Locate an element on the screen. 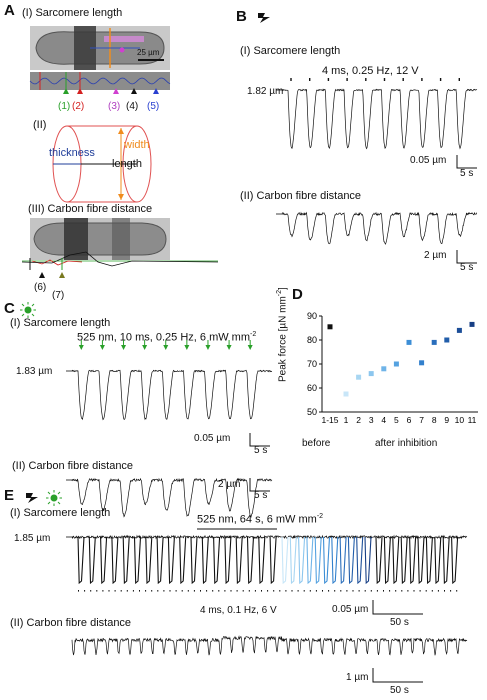  panel-c-scale-y: 0.05 µm is located at coordinates (212, 438).